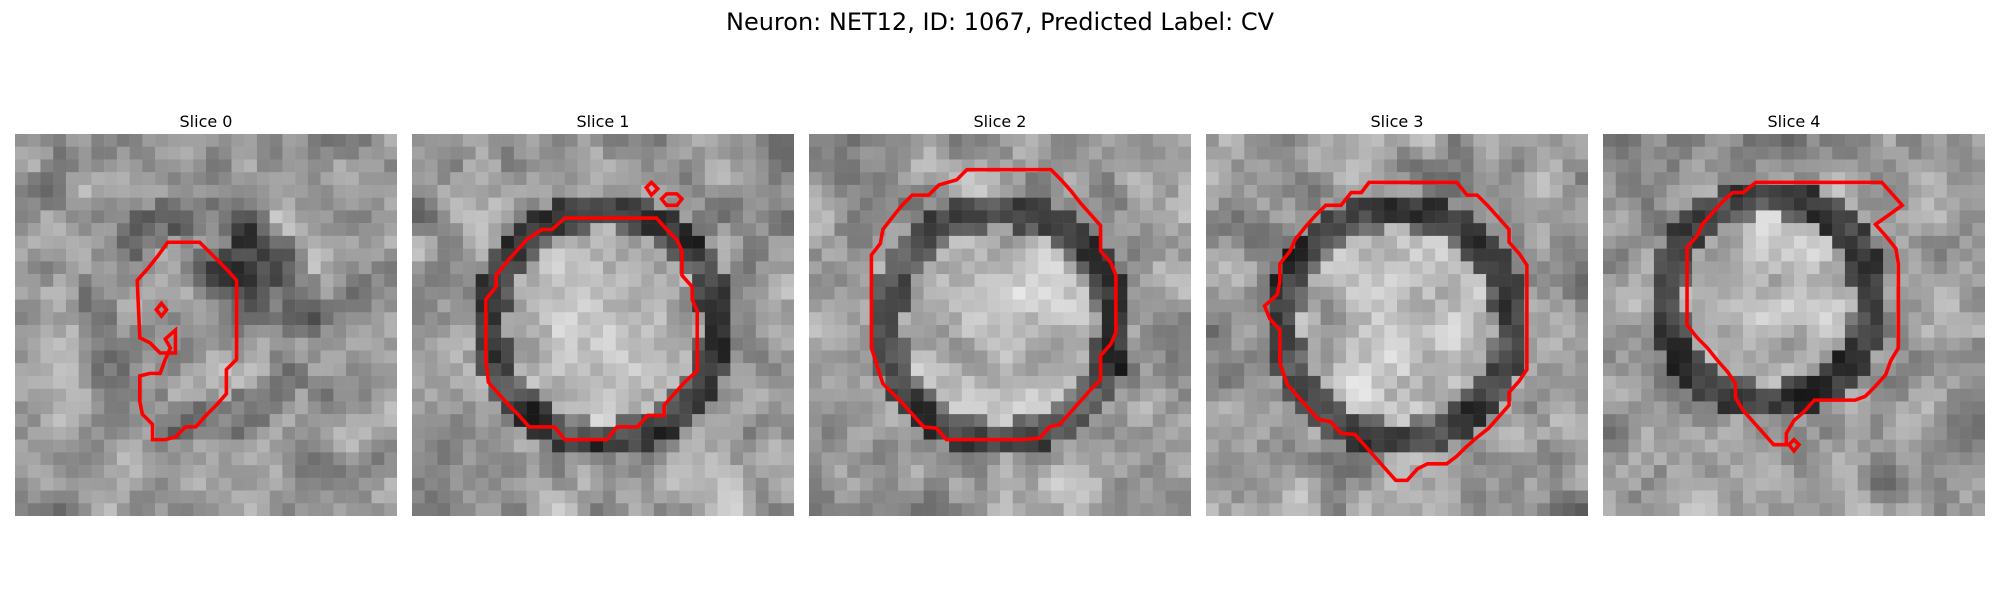 The image size is (2000, 600). What do you see at coordinates (161, 309) in the screenshot?
I see `segmentation-contour-0b` at bounding box center [161, 309].